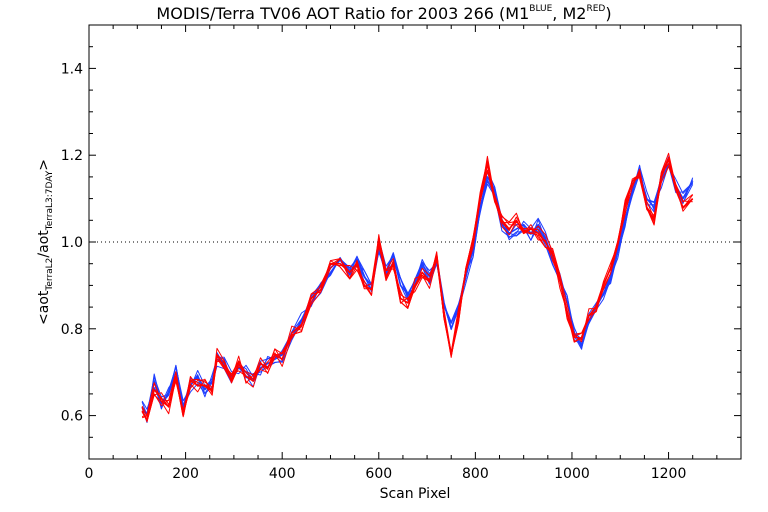  I want to click on title-m2-sup: RED, so click(595, 9).